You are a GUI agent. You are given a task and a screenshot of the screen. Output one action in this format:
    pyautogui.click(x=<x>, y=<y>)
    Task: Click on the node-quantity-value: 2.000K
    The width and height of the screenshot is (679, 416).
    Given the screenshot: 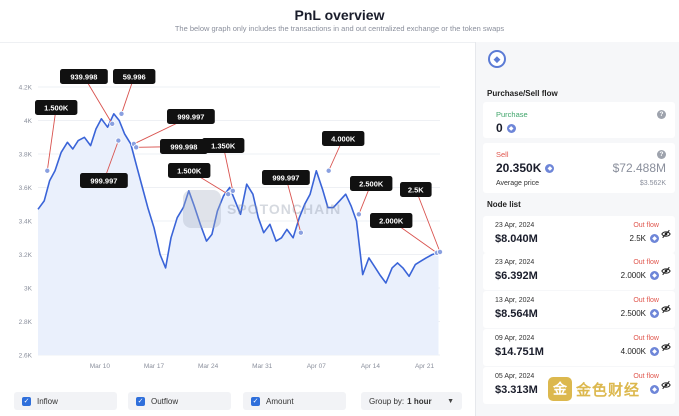 What is the action you would take?
    pyautogui.click(x=633, y=275)
    